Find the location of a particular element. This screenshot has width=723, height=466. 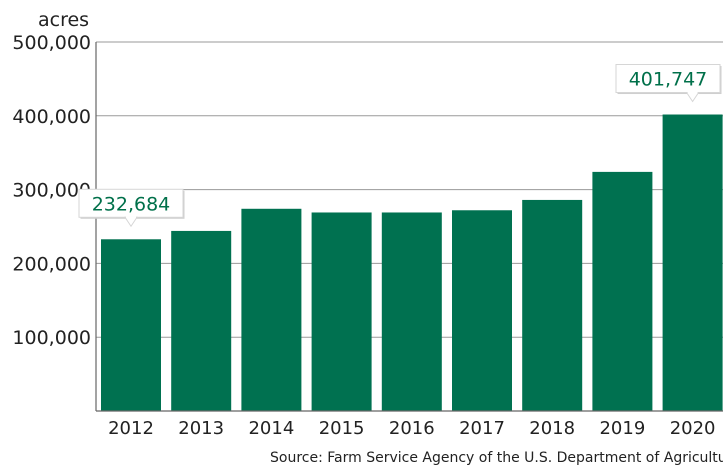

y-tick-label: 100,000 is located at coordinates (51, 338).